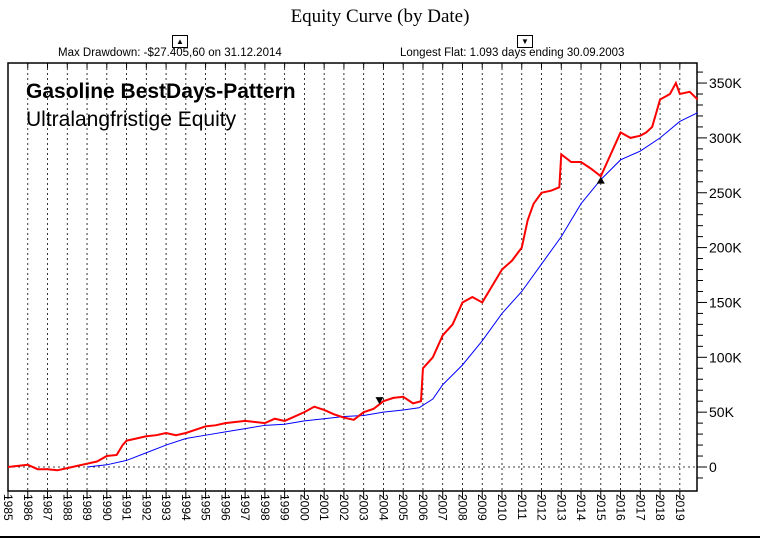 The width and height of the screenshot is (760, 538). I want to click on max-drawdown-marker-icon: ▲, so click(180, 41).